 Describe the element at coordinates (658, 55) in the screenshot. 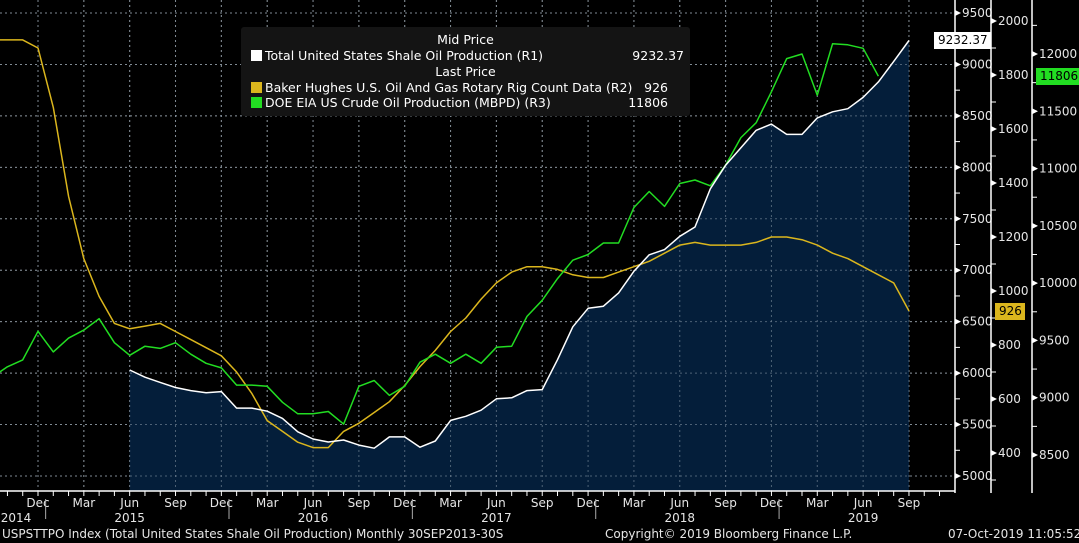

I see `legend-value-shale: 9232.37` at that location.